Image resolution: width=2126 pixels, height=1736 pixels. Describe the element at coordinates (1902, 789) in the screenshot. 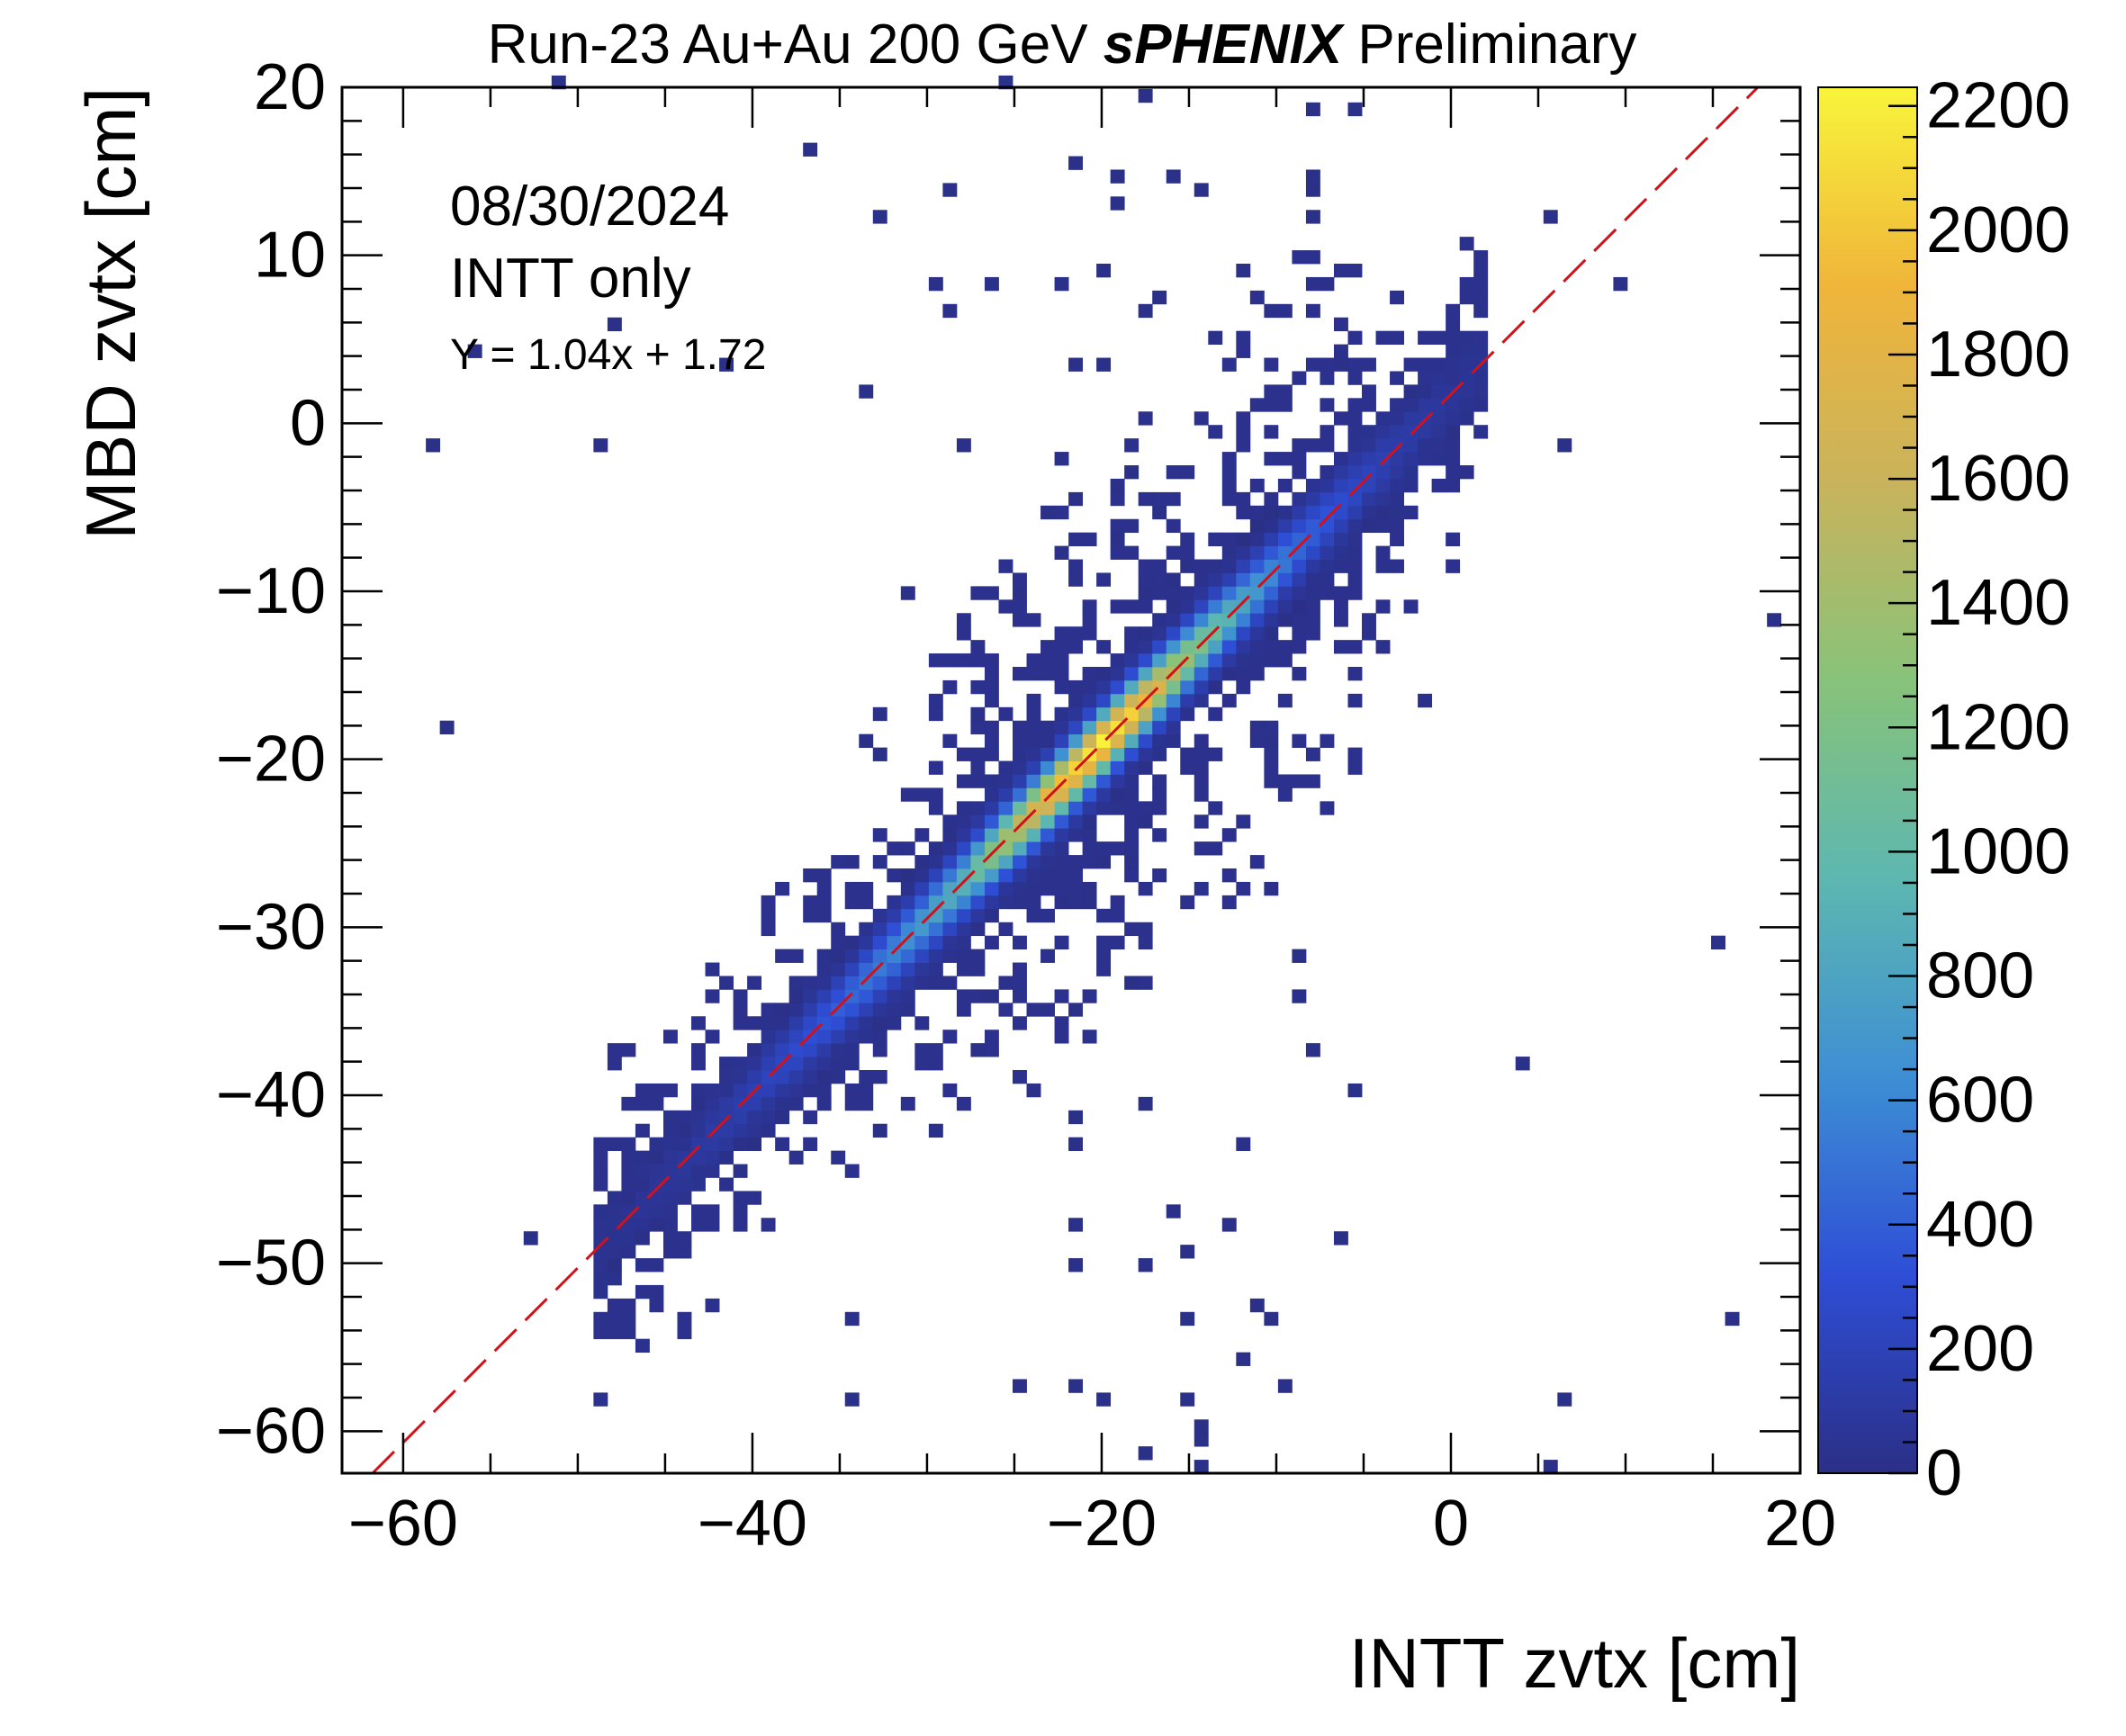

I see `color-bar-ticks` at that location.